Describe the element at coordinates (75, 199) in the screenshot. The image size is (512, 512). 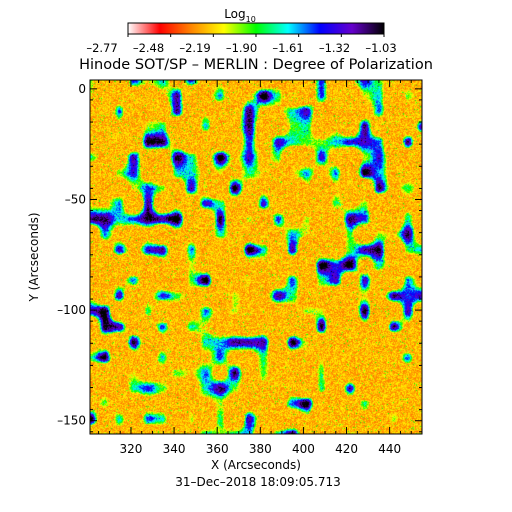
I see `y-tick-label: –50` at that location.